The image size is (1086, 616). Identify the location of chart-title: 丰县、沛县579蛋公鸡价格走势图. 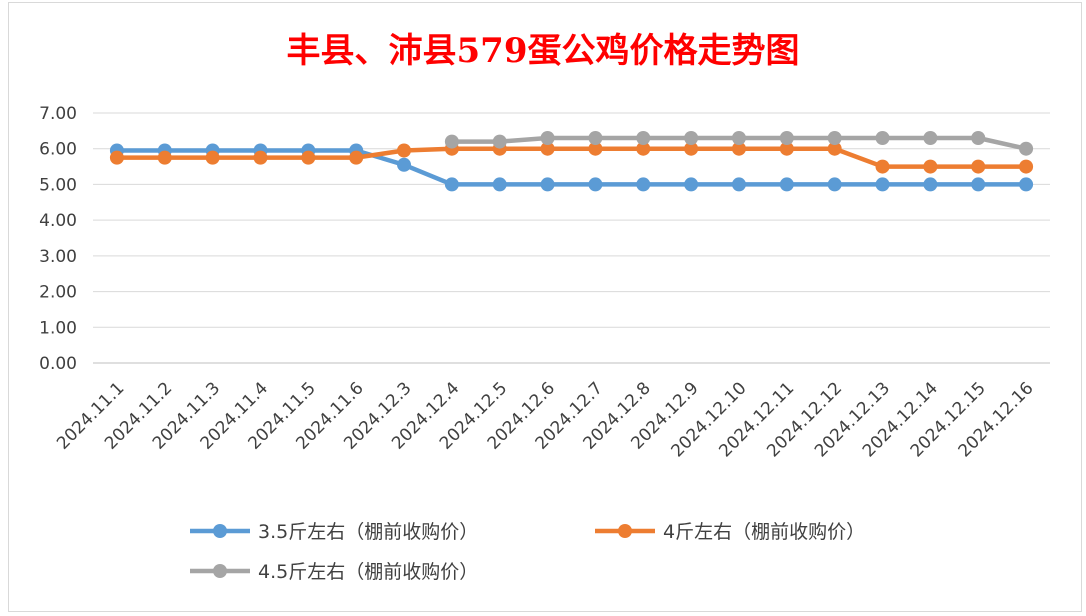
(543, 51).